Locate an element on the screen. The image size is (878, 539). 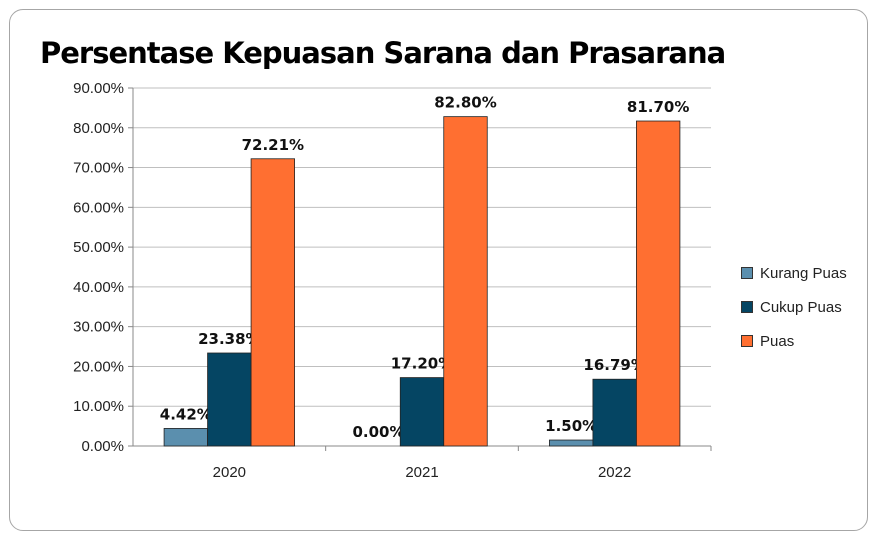
data-label: 1.50% is located at coordinates (571, 426).